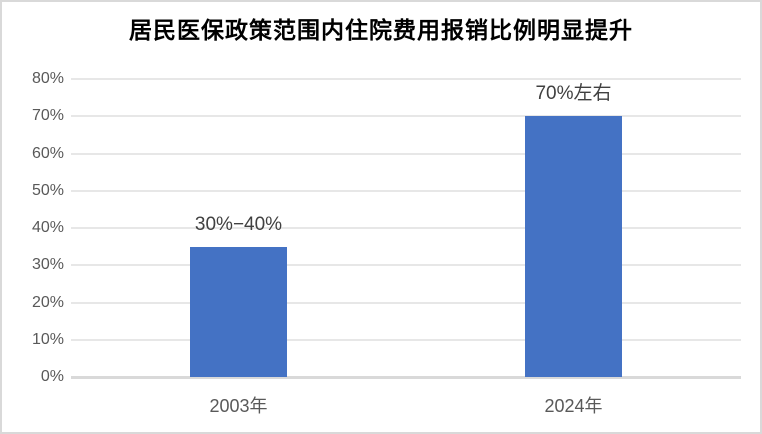 Image resolution: width=762 pixels, height=434 pixels. What do you see at coordinates (52, 376) in the screenshot?
I see `y-tick-label: 0%` at bounding box center [52, 376].